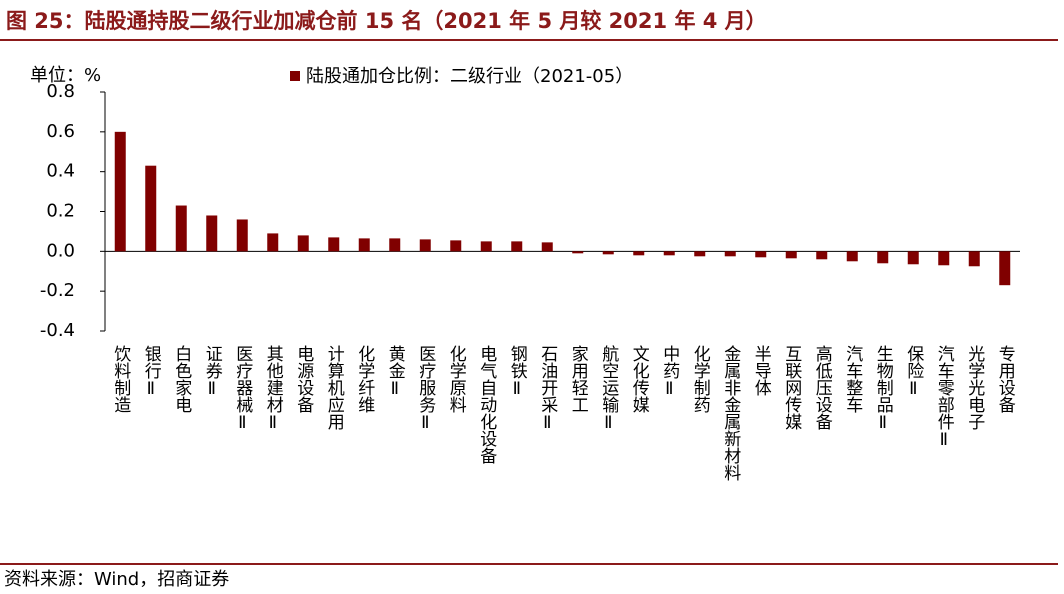 This screenshot has width=1064, height=594. What do you see at coordinates (303, 379) in the screenshot?
I see `x-tick-label: 电源设备` at bounding box center [303, 379].